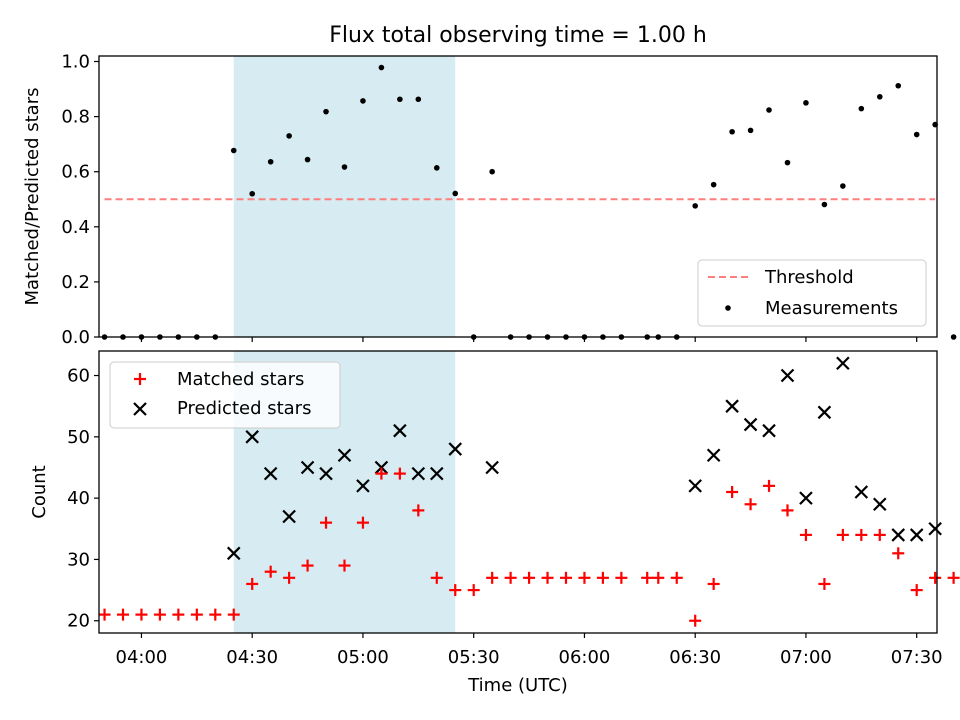 Image resolution: width=960 pixels, height=720 pixels. I want to click on bottom-legend: Matched stars Predicted stars, so click(225, 395).